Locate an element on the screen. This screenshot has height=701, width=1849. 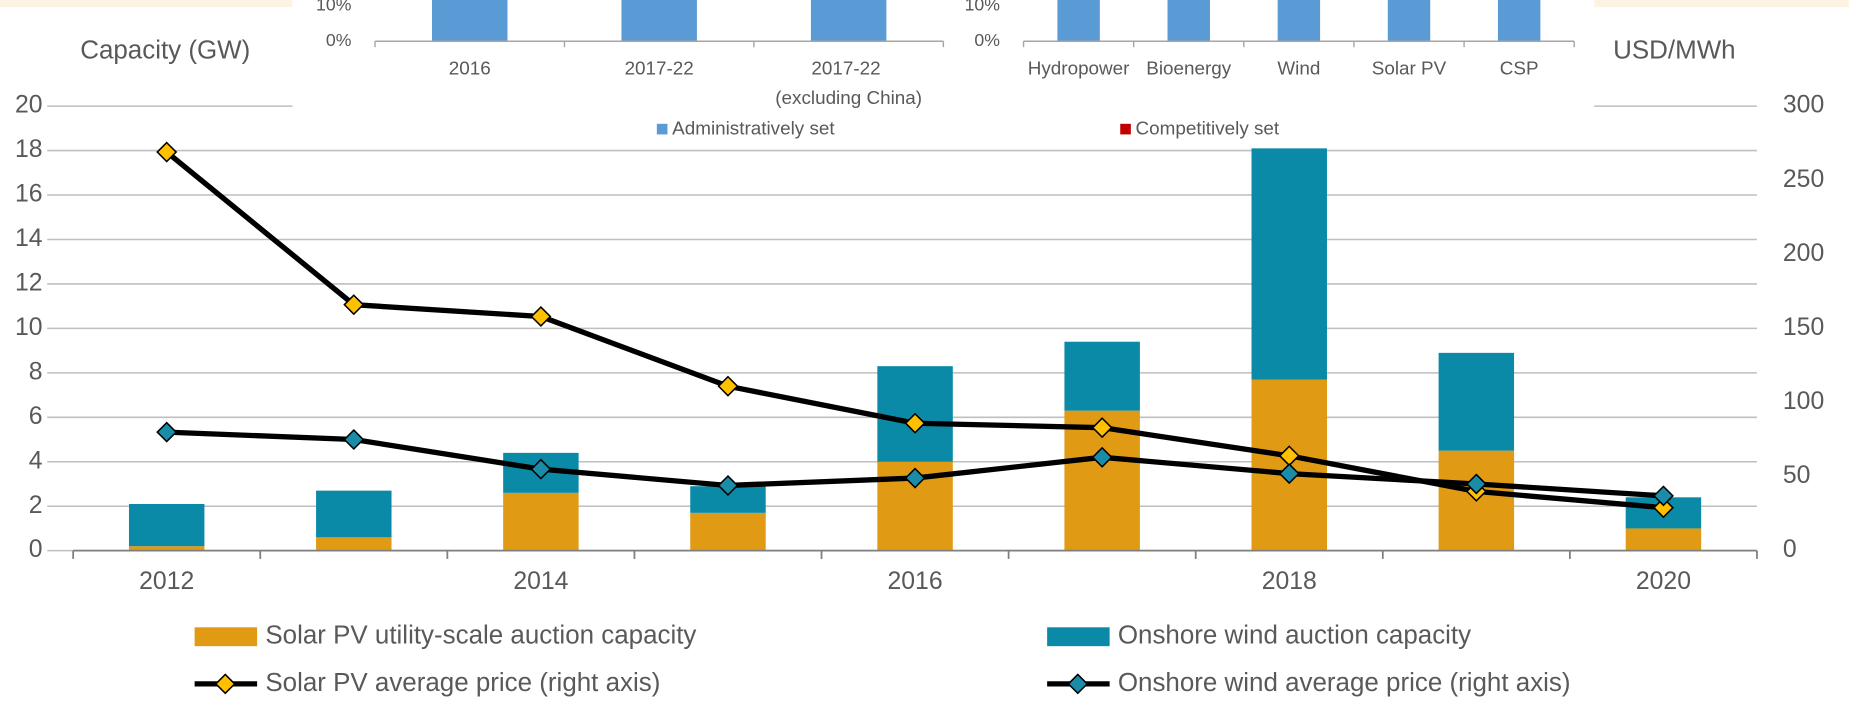
y-tick-label: 20 is located at coordinates (29, 105).